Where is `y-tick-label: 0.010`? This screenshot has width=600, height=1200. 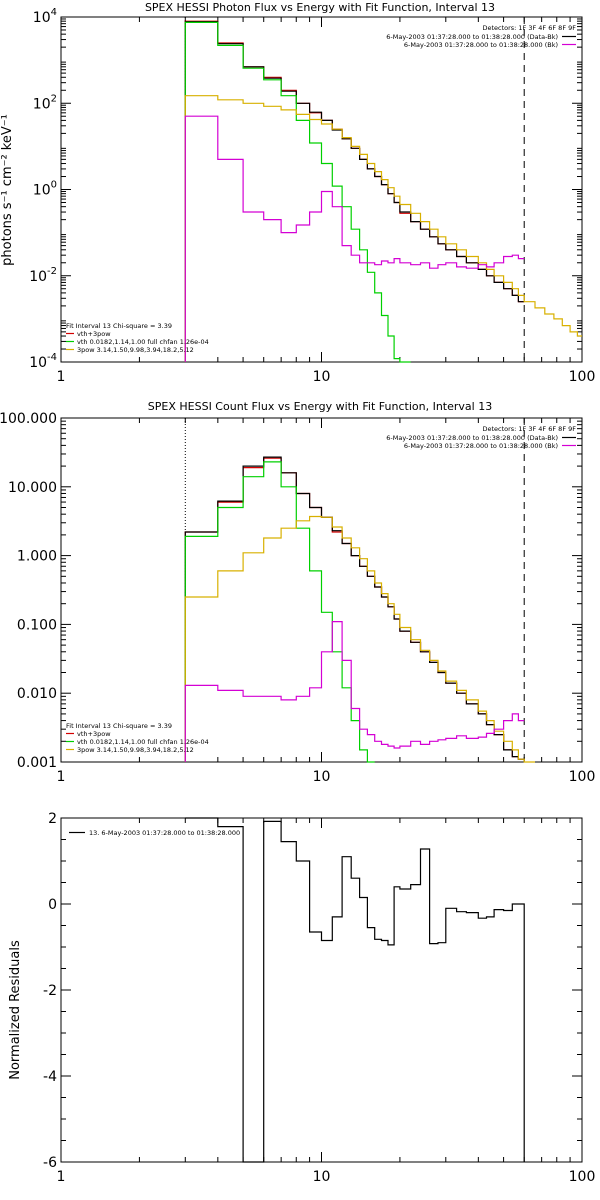
y-tick-label: 0.010 is located at coordinates (37, 694).